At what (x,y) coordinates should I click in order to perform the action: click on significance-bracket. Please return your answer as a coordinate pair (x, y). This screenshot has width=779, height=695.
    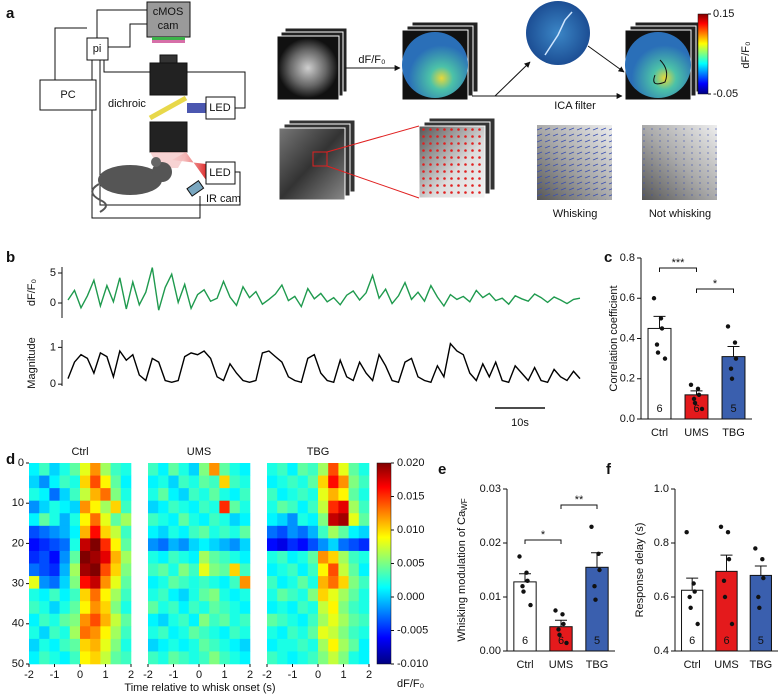
    Looking at the image, I should click on (543, 541).